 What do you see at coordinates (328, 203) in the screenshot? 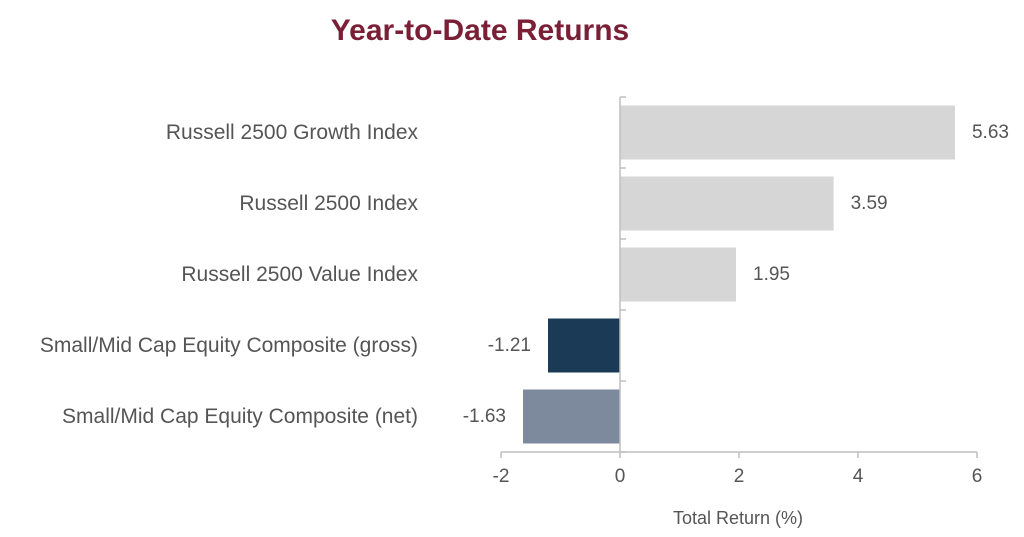
I see `category-label: Russell 2500 Index` at bounding box center [328, 203].